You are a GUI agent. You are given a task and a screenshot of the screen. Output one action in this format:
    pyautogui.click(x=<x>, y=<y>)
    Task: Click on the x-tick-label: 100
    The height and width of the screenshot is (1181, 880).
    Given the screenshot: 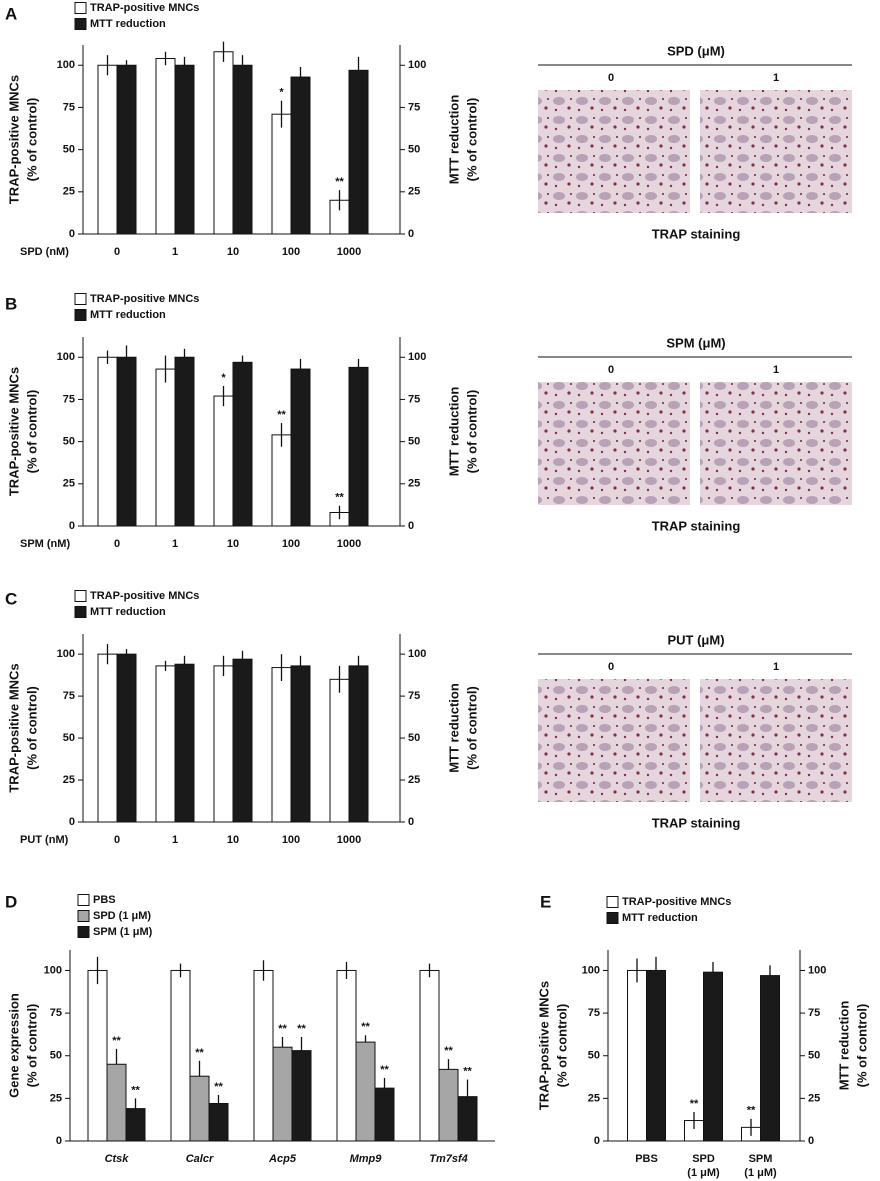 What is the action you would take?
    pyautogui.click(x=291, y=544)
    